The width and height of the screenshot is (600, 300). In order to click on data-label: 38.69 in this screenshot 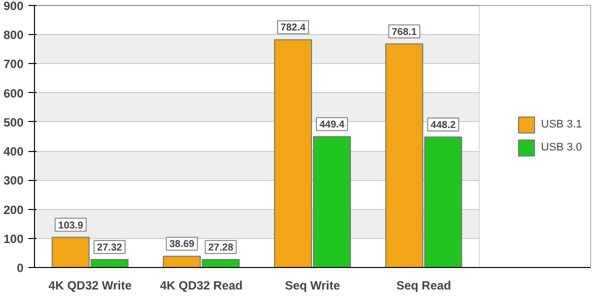, I will do `click(182, 244)`.